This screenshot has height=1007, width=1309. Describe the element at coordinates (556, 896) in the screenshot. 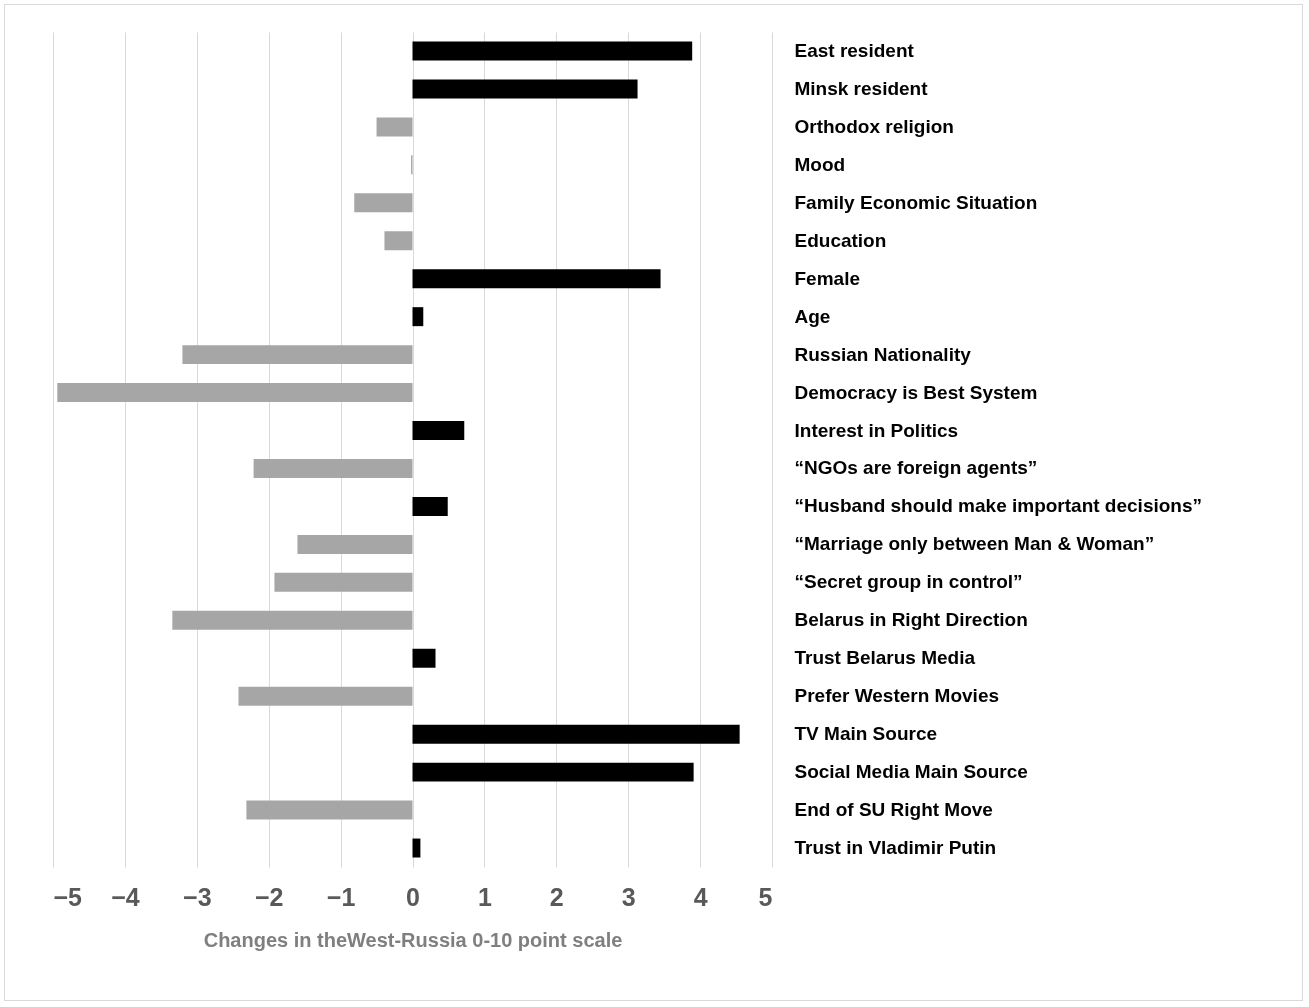

I see `x-tick-label: 2` at that location.